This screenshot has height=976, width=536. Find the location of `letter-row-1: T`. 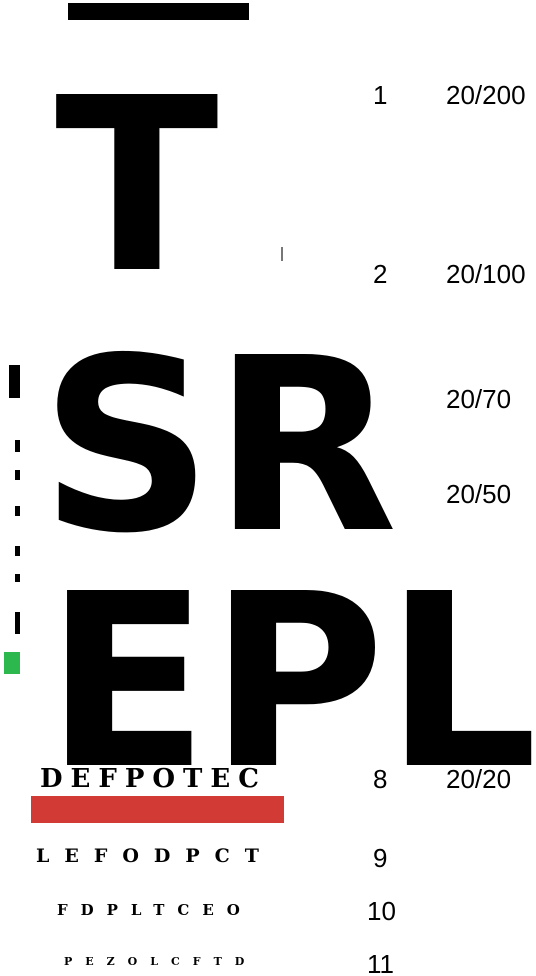

letter-row-1: T is located at coordinates (137, 186).